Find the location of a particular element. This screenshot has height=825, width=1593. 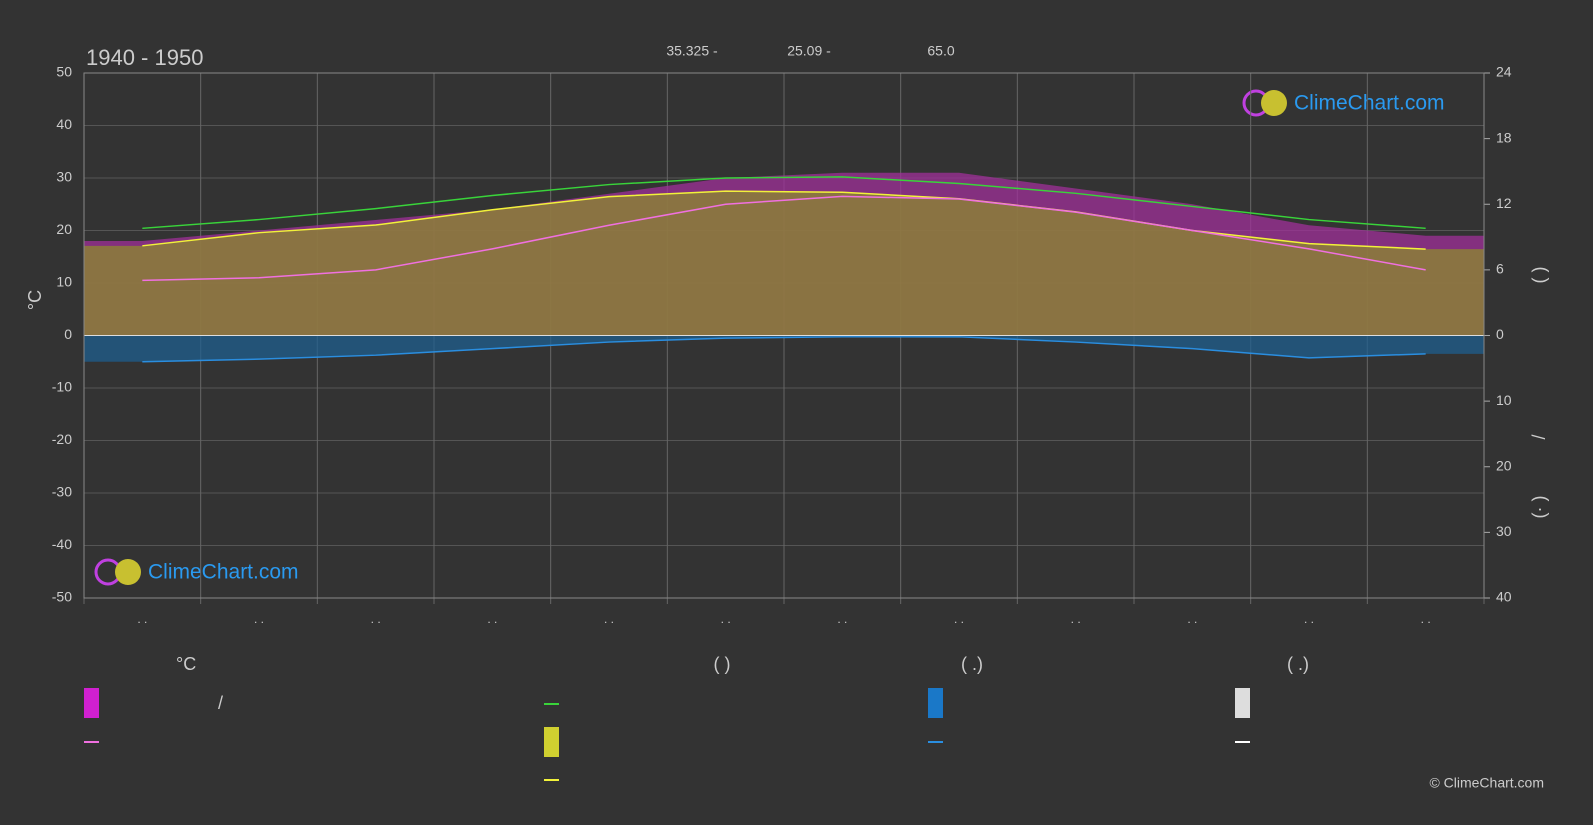

y2-tick-label: 24 is located at coordinates (1504, 72).